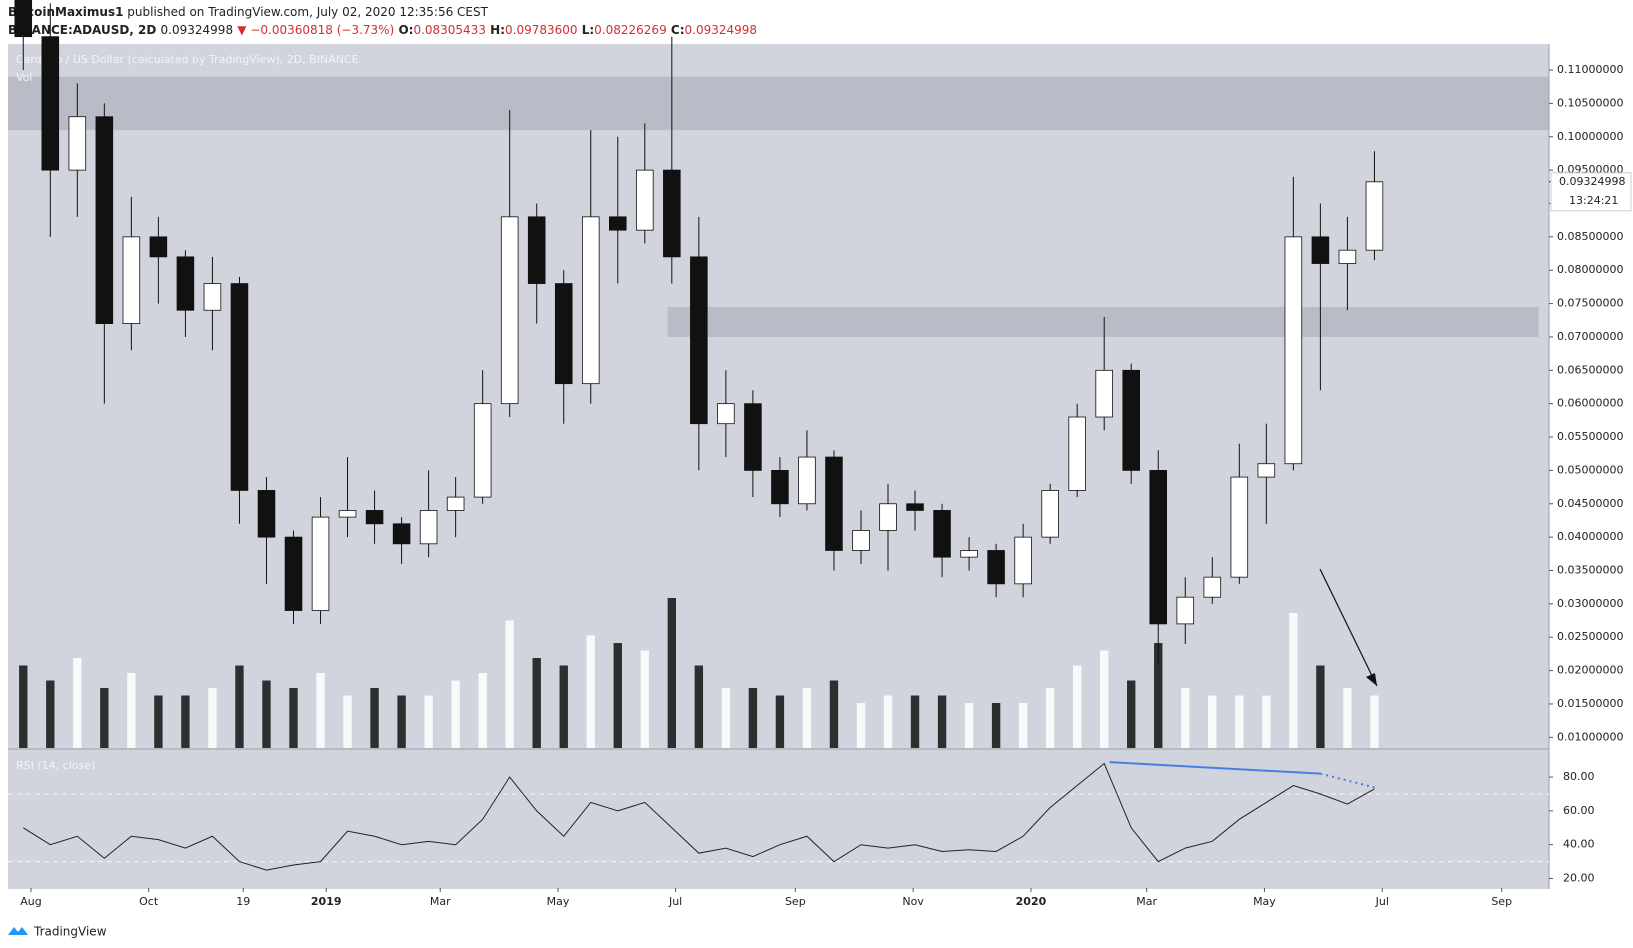 The width and height of the screenshot is (1633, 948). Describe the element at coordinates (149, 901) in the screenshot. I see `x-tick-label: Oct` at that location.